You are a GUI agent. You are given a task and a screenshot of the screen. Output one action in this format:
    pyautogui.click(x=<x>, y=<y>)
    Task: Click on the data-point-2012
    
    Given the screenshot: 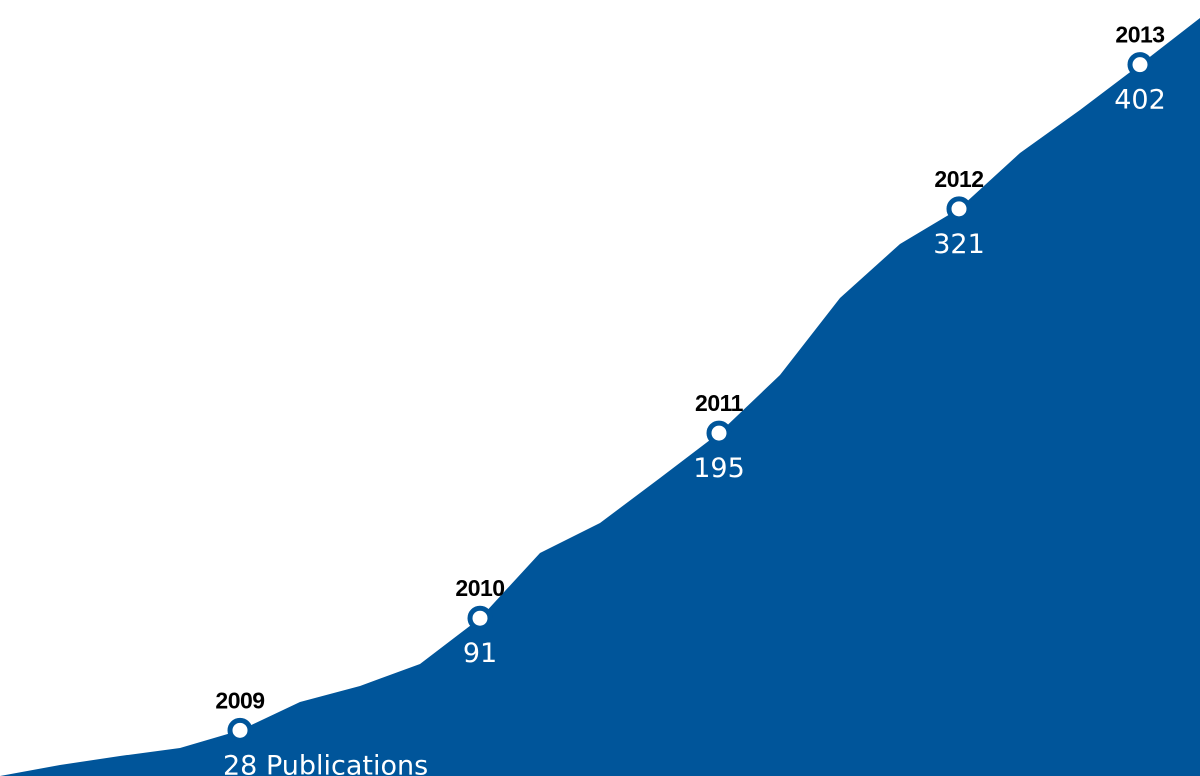 What is the action you would take?
    pyautogui.click(x=959, y=209)
    